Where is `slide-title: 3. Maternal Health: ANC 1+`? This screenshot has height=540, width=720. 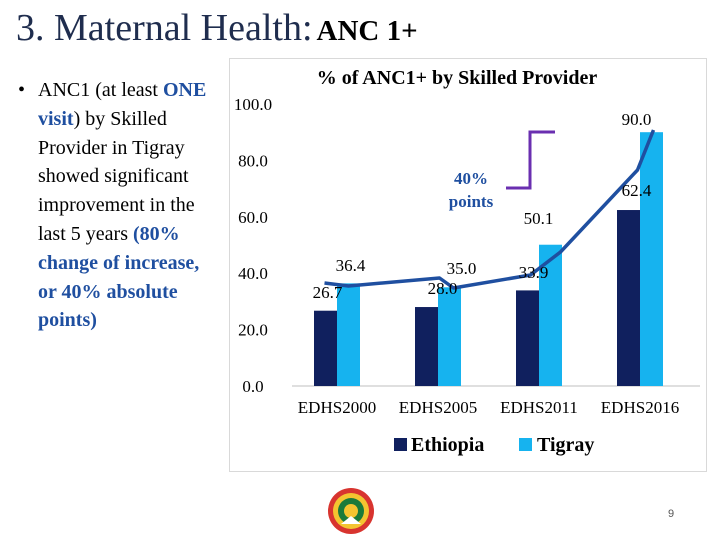
slide-title: 3. Maternal Health: ANC 1+ is located at coordinates (217, 28).